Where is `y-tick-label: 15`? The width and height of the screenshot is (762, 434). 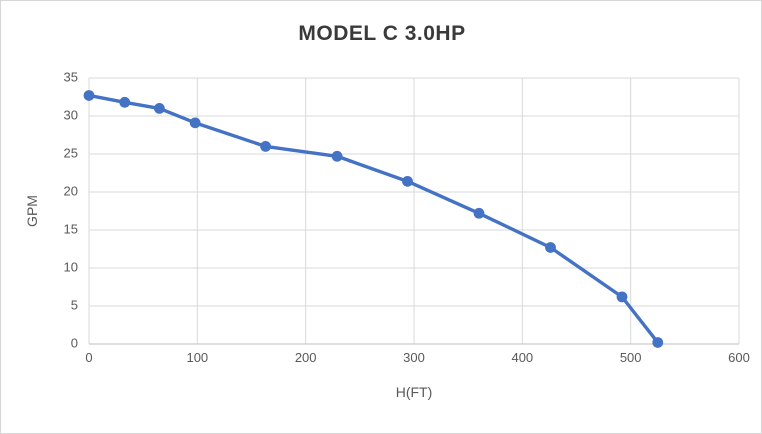 y-tick-label: 15 is located at coordinates (71, 228).